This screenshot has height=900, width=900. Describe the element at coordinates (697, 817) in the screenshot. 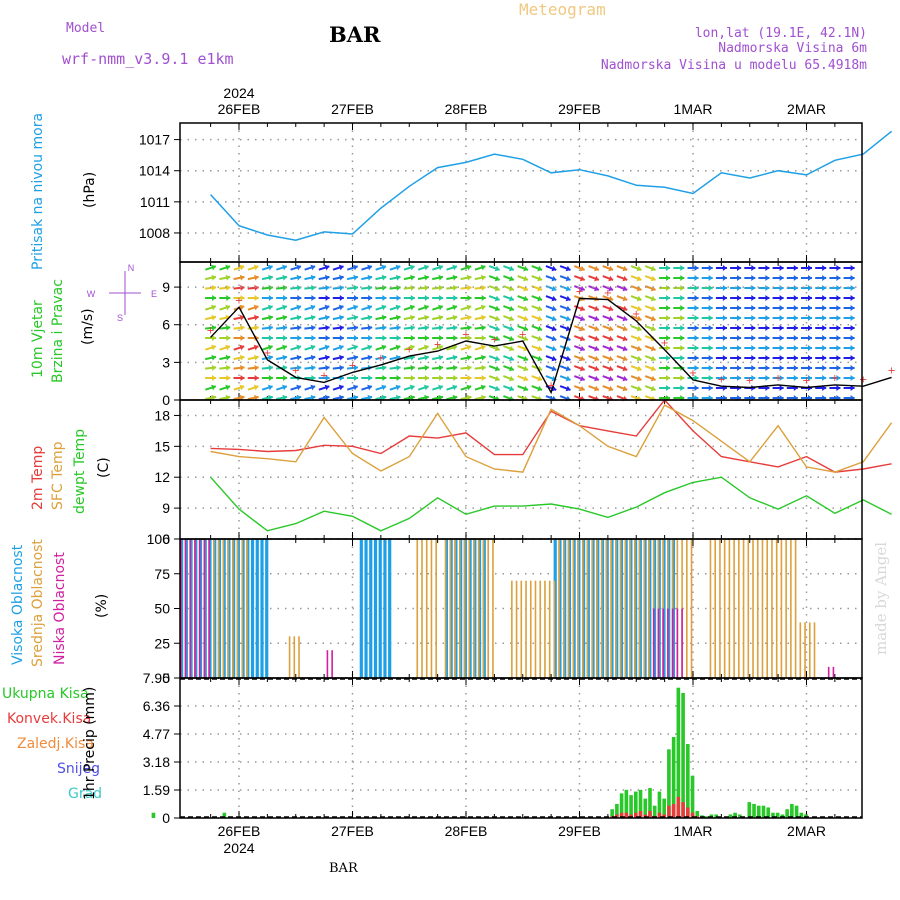

I see `precip-conv-bar` at that location.